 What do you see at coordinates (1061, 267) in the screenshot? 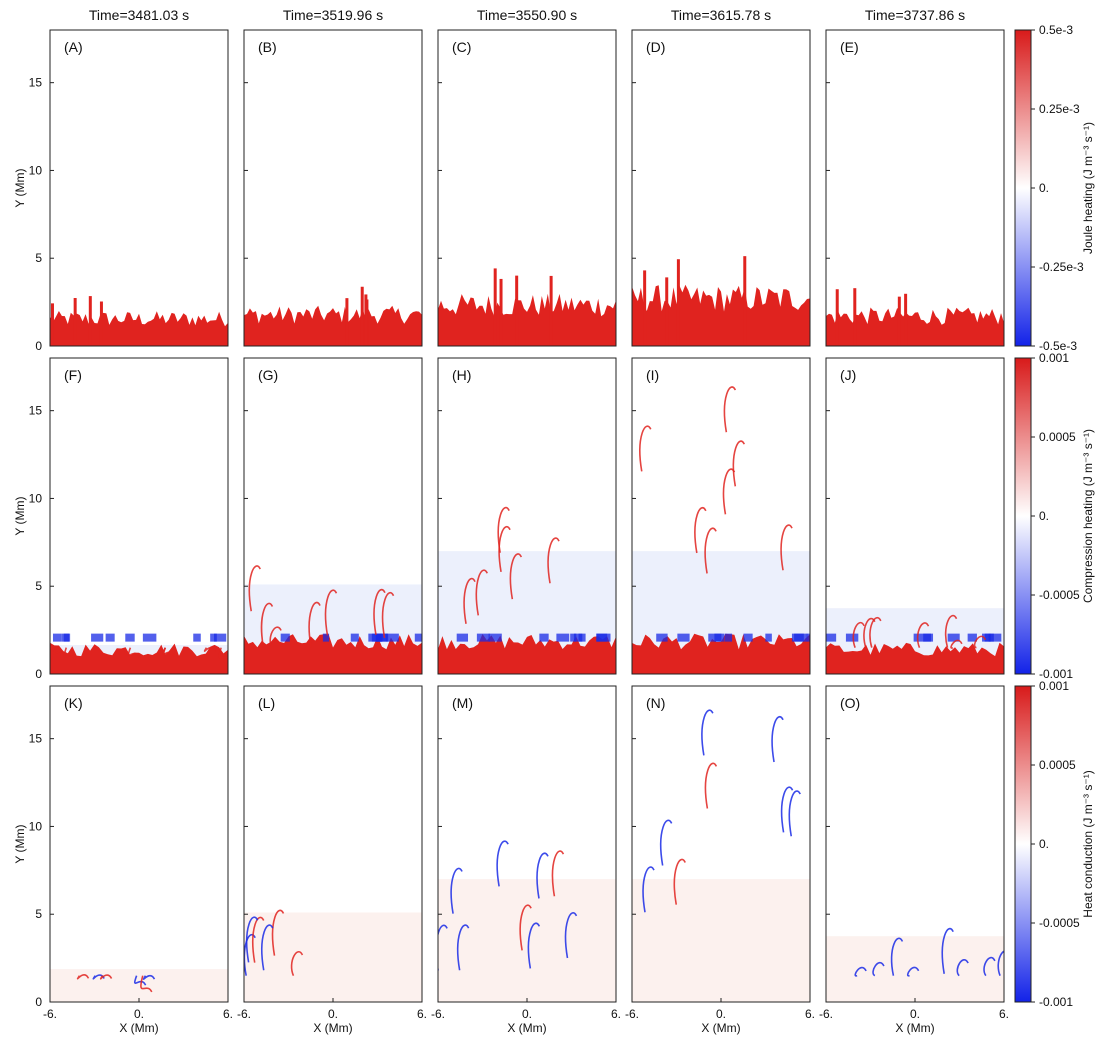
I see `colorbar-tick-label: -0.25e-3` at bounding box center [1061, 267].